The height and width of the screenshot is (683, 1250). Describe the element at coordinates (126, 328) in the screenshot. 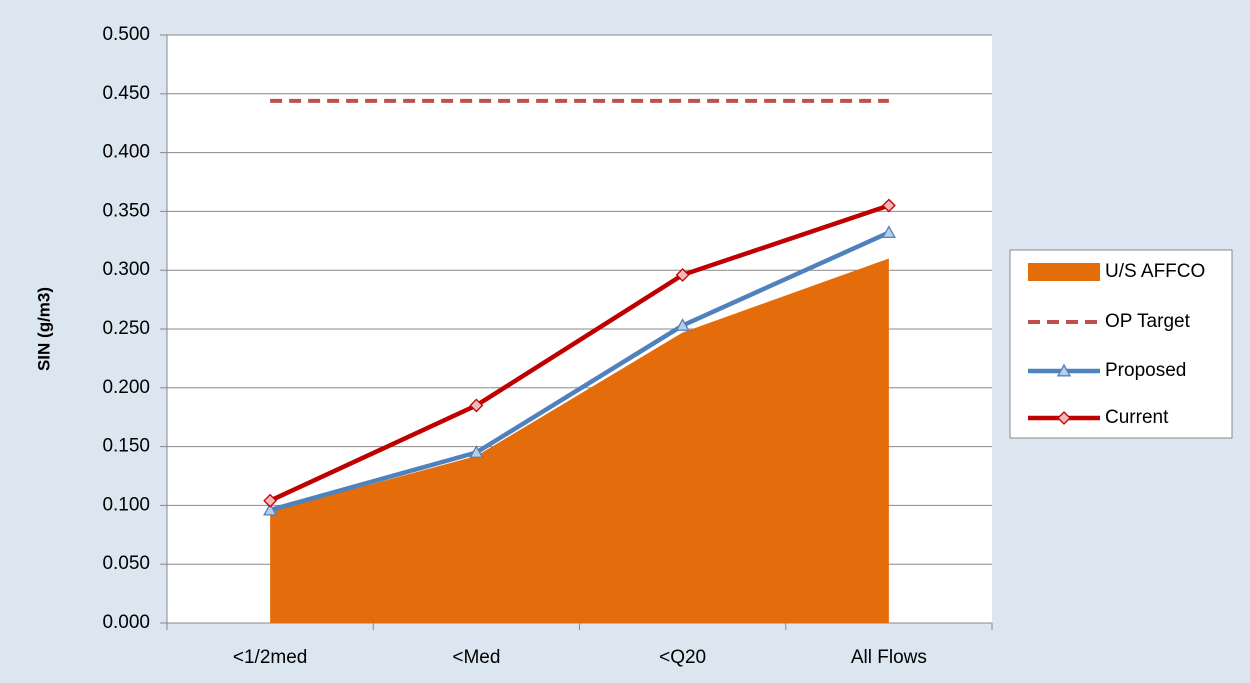

I see `y-tick-label: 0.250` at that location.